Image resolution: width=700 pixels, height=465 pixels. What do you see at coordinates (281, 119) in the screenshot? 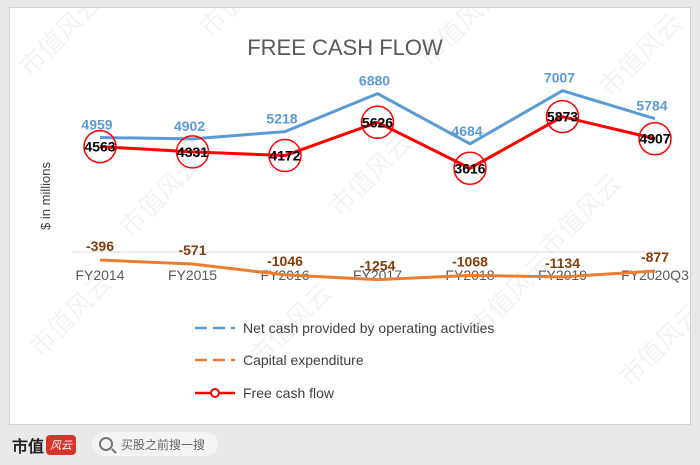
I see `operating-cash-data-label: 5218` at bounding box center [281, 119].